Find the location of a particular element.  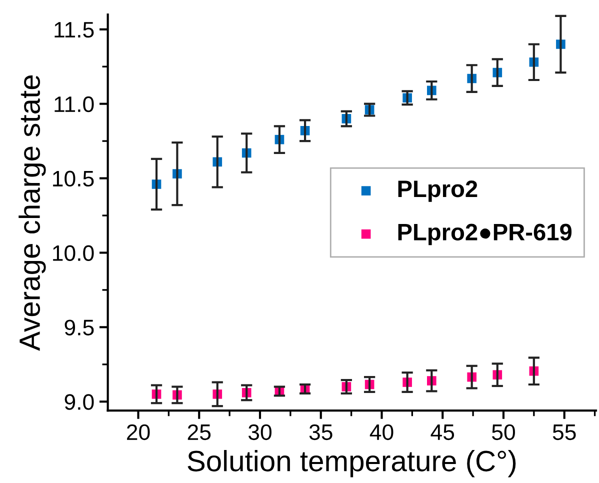

x-axis-title: Solution temperature (C°) is located at coordinates (352, 464).